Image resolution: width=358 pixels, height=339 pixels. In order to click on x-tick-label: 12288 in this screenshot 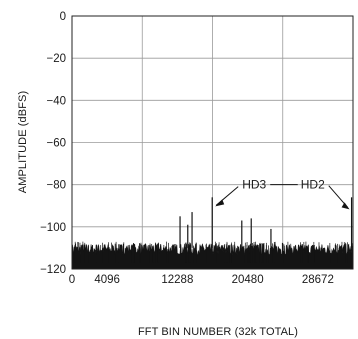, I will do `click(177, 280)`.